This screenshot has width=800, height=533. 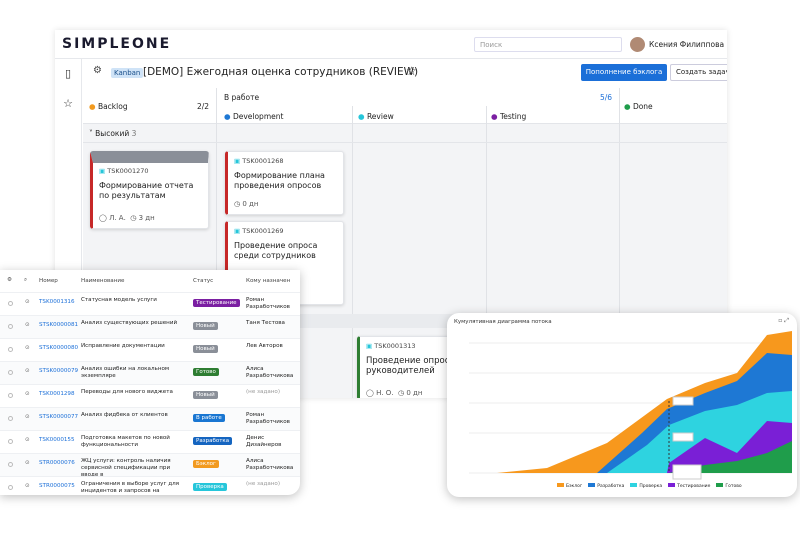 I want to click on row-number: STR0000076, so click(x=57, y=463).